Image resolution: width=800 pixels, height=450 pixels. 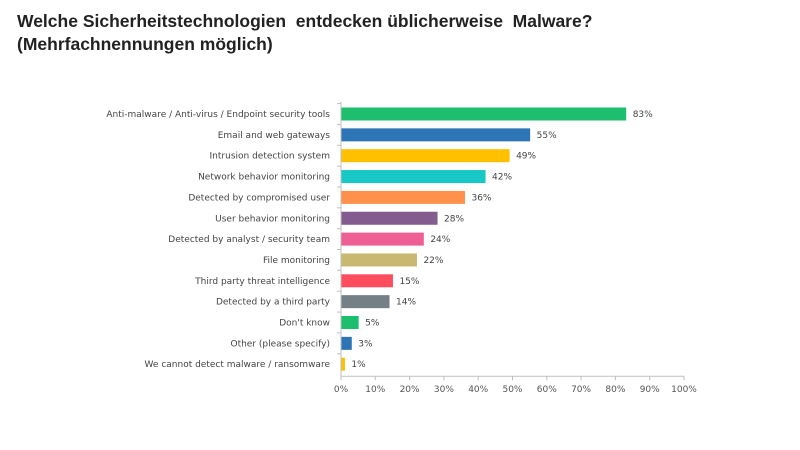 I want to click on x-tick-label: 30%, so click(x=444, y=390).